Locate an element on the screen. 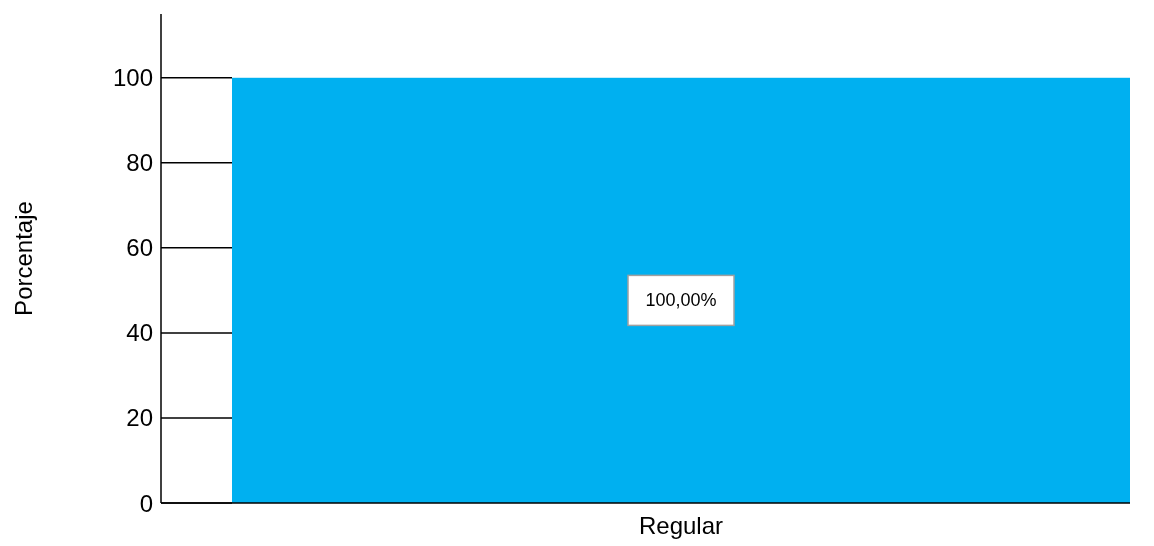  y-tick-label: 40 is located at coordinates (139, 333).